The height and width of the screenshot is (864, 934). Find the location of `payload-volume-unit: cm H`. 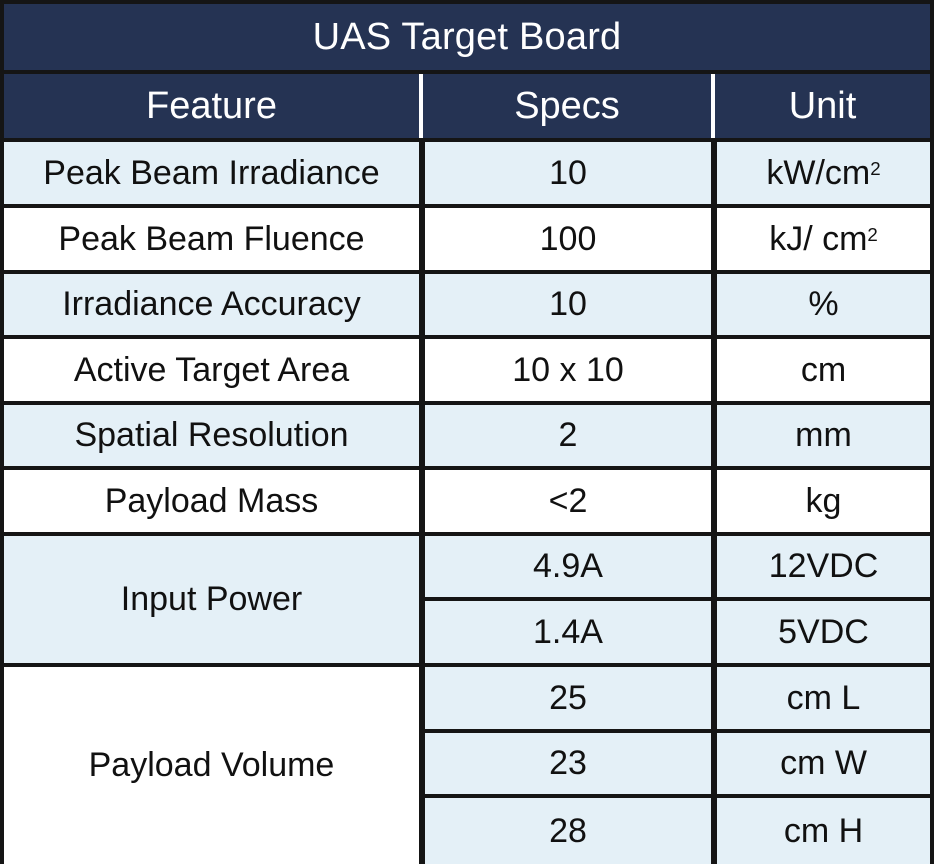

payload-volume-unit: cm H is located at coordinates (823, 831).